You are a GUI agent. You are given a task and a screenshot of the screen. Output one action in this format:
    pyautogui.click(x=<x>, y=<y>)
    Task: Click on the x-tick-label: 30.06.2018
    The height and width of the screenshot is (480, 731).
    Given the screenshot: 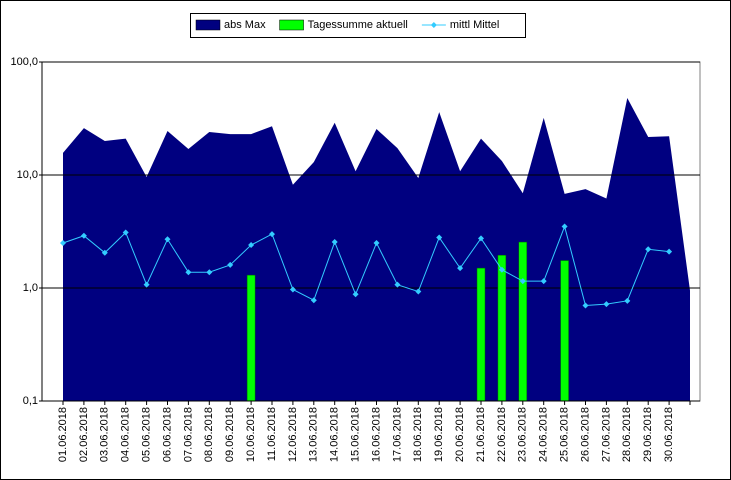 What is the action you would take?
    pyautogui.click(x=669, y=434)
    